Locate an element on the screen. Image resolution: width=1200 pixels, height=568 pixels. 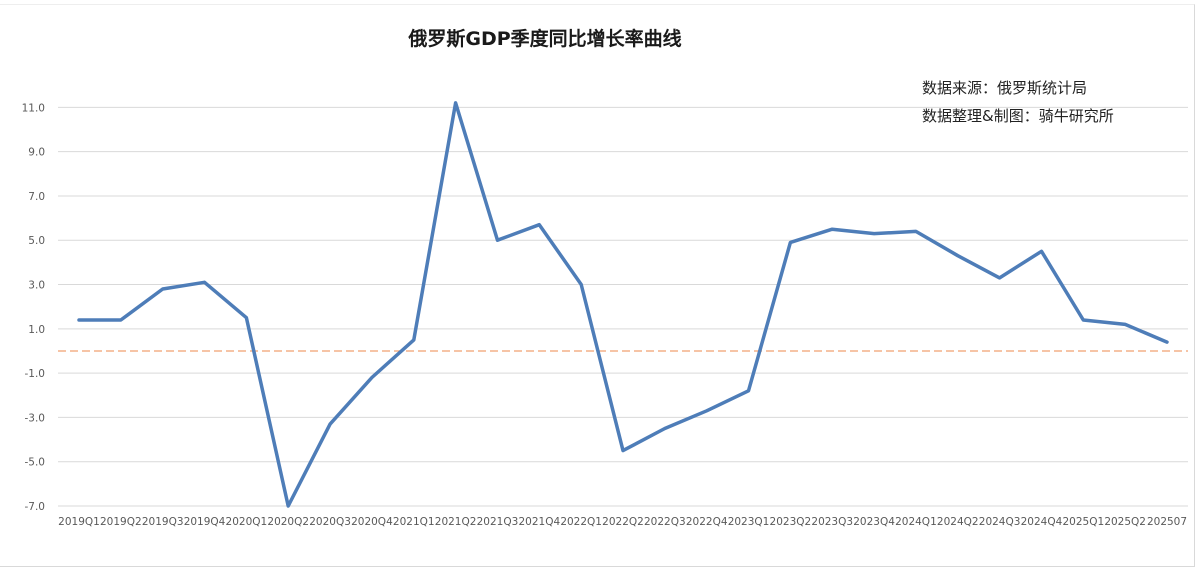
x-tick-label: 2021Q4 is located at coordinates (539, 522).